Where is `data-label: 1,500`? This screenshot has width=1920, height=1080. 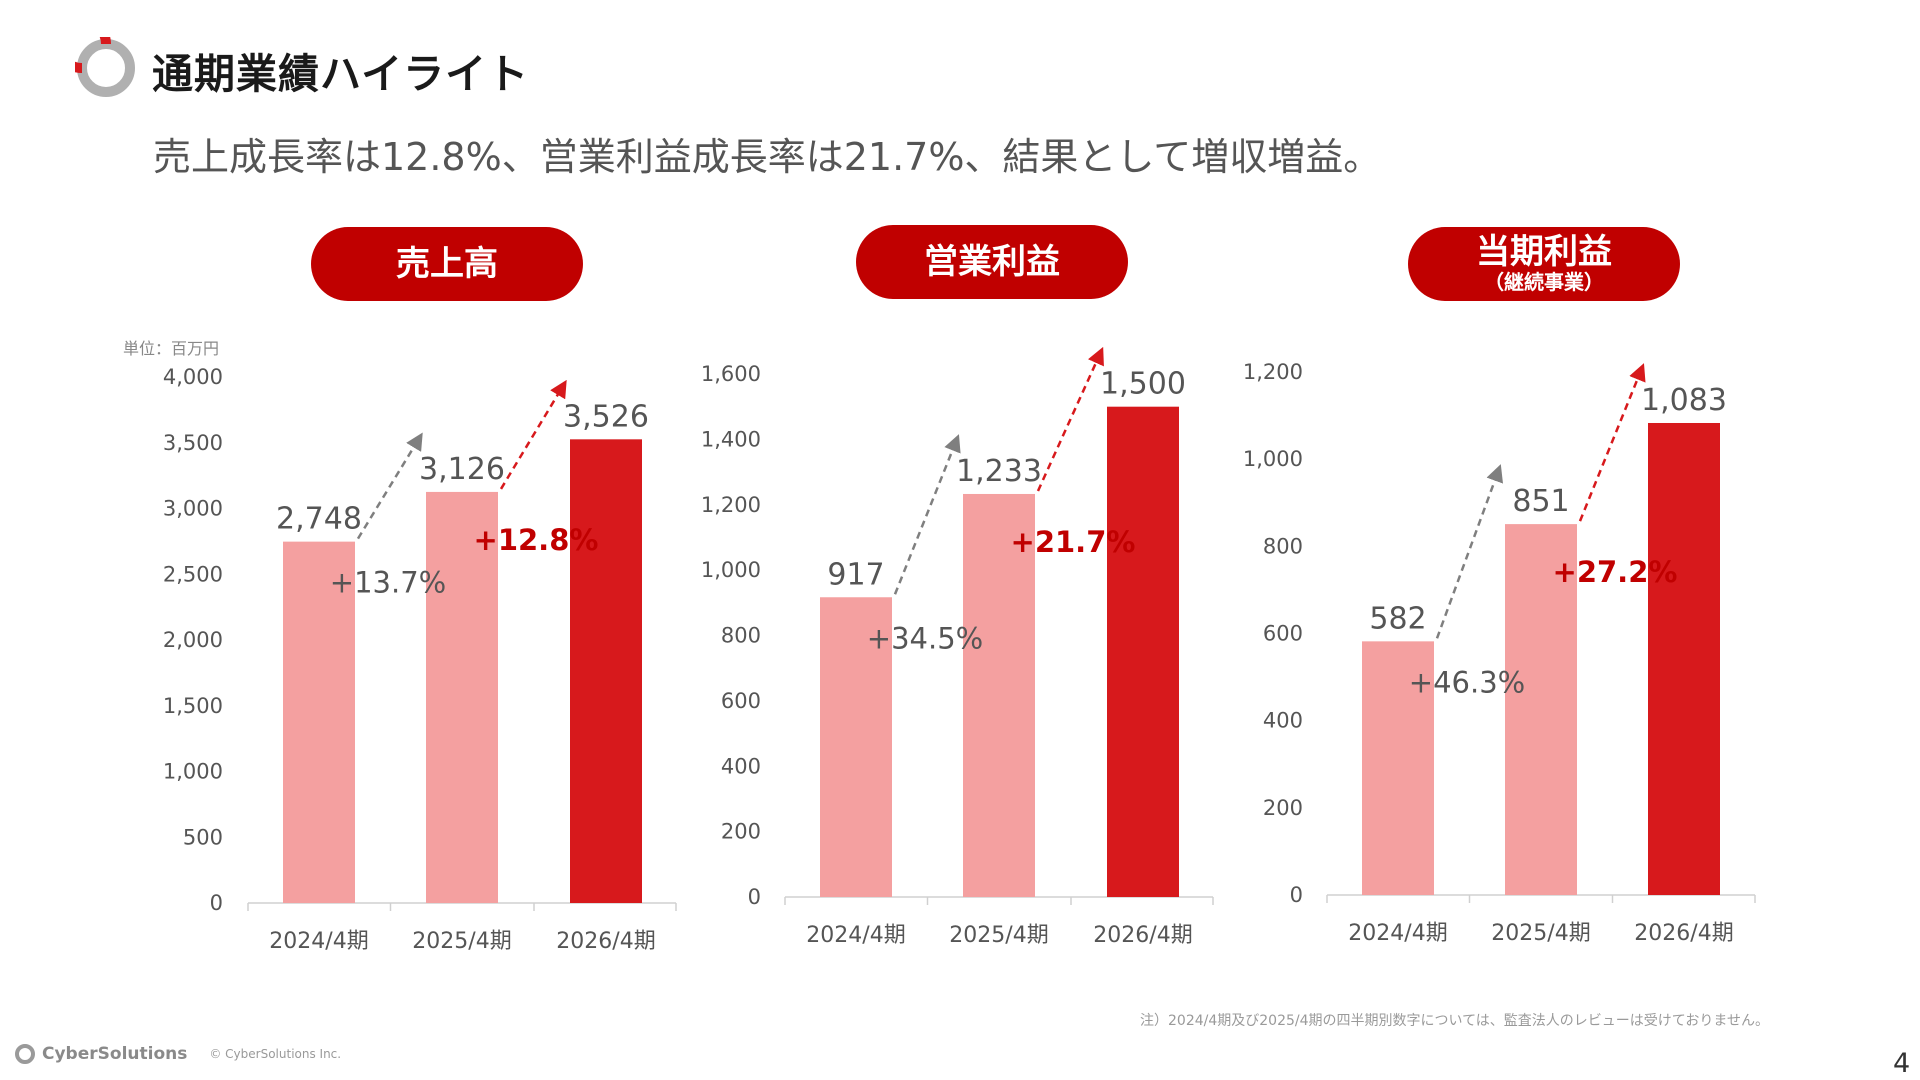 data-label: 1,500 is located at coordinates (1143, 384).